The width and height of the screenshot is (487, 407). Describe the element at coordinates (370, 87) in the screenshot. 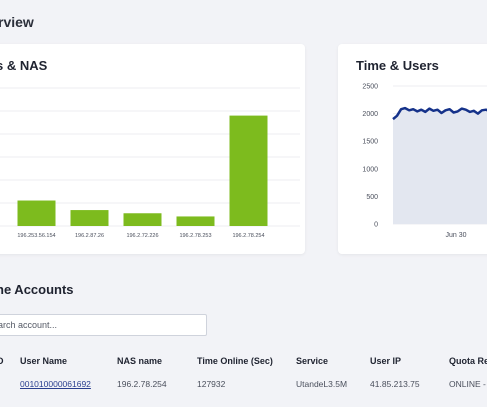

I see `y-tick-label: 2500` at that location.